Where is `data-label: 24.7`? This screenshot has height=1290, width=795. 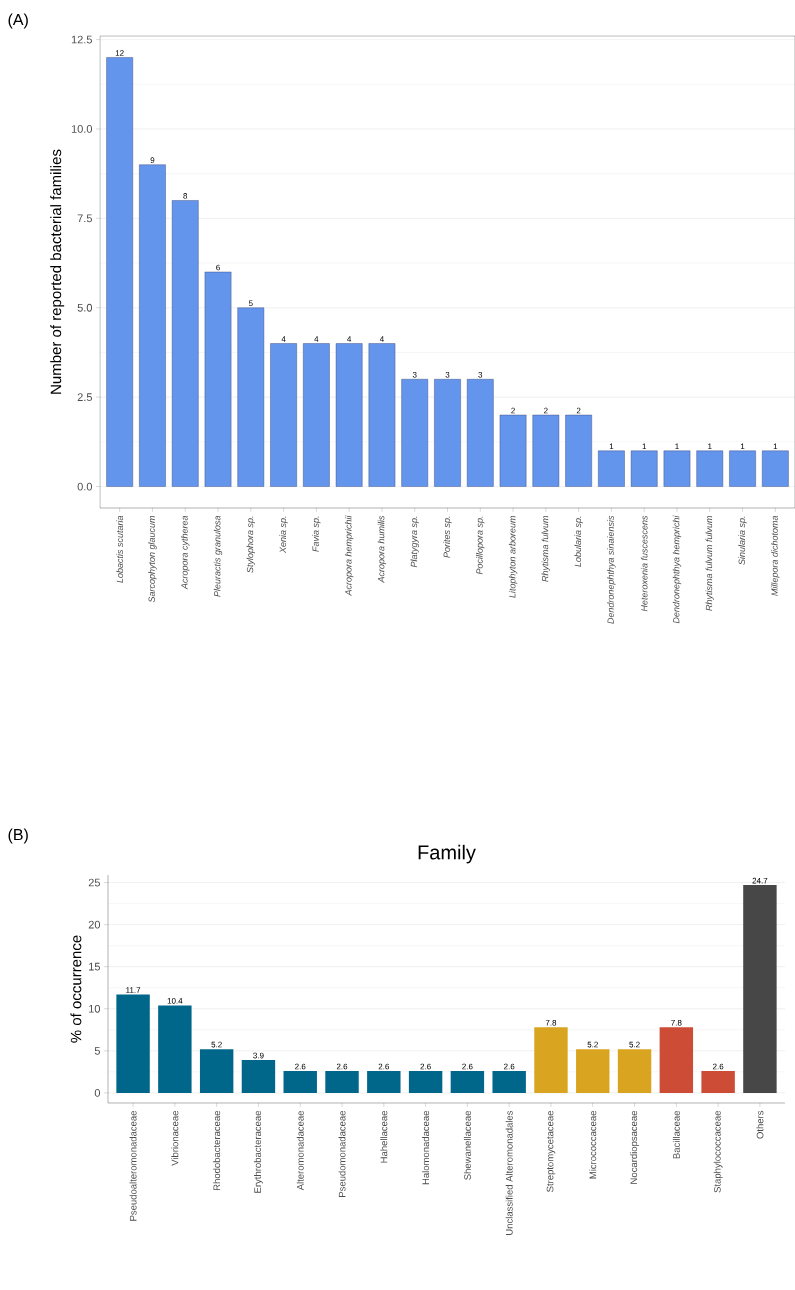
data-label: 24.7 is located at coordinates (760, 880).